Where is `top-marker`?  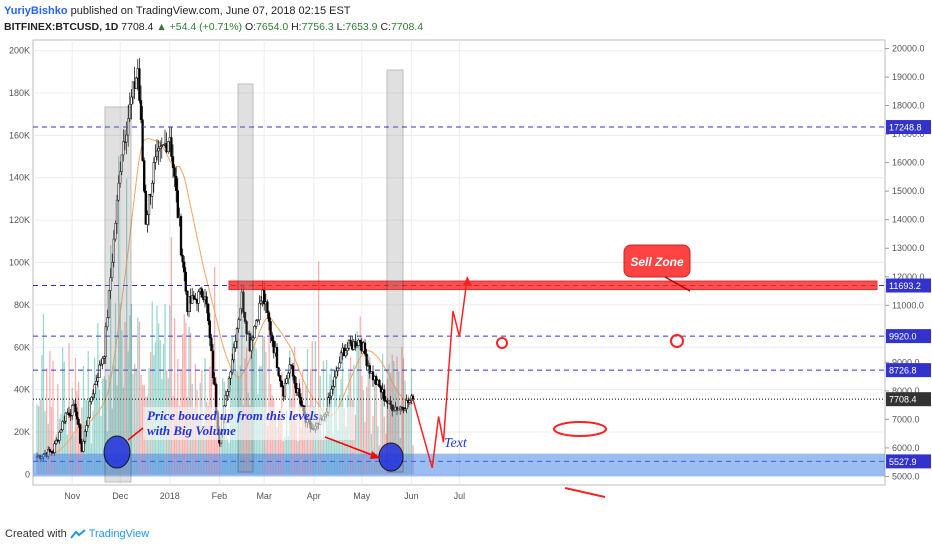
top-marker is located at coordinates (677, 341).